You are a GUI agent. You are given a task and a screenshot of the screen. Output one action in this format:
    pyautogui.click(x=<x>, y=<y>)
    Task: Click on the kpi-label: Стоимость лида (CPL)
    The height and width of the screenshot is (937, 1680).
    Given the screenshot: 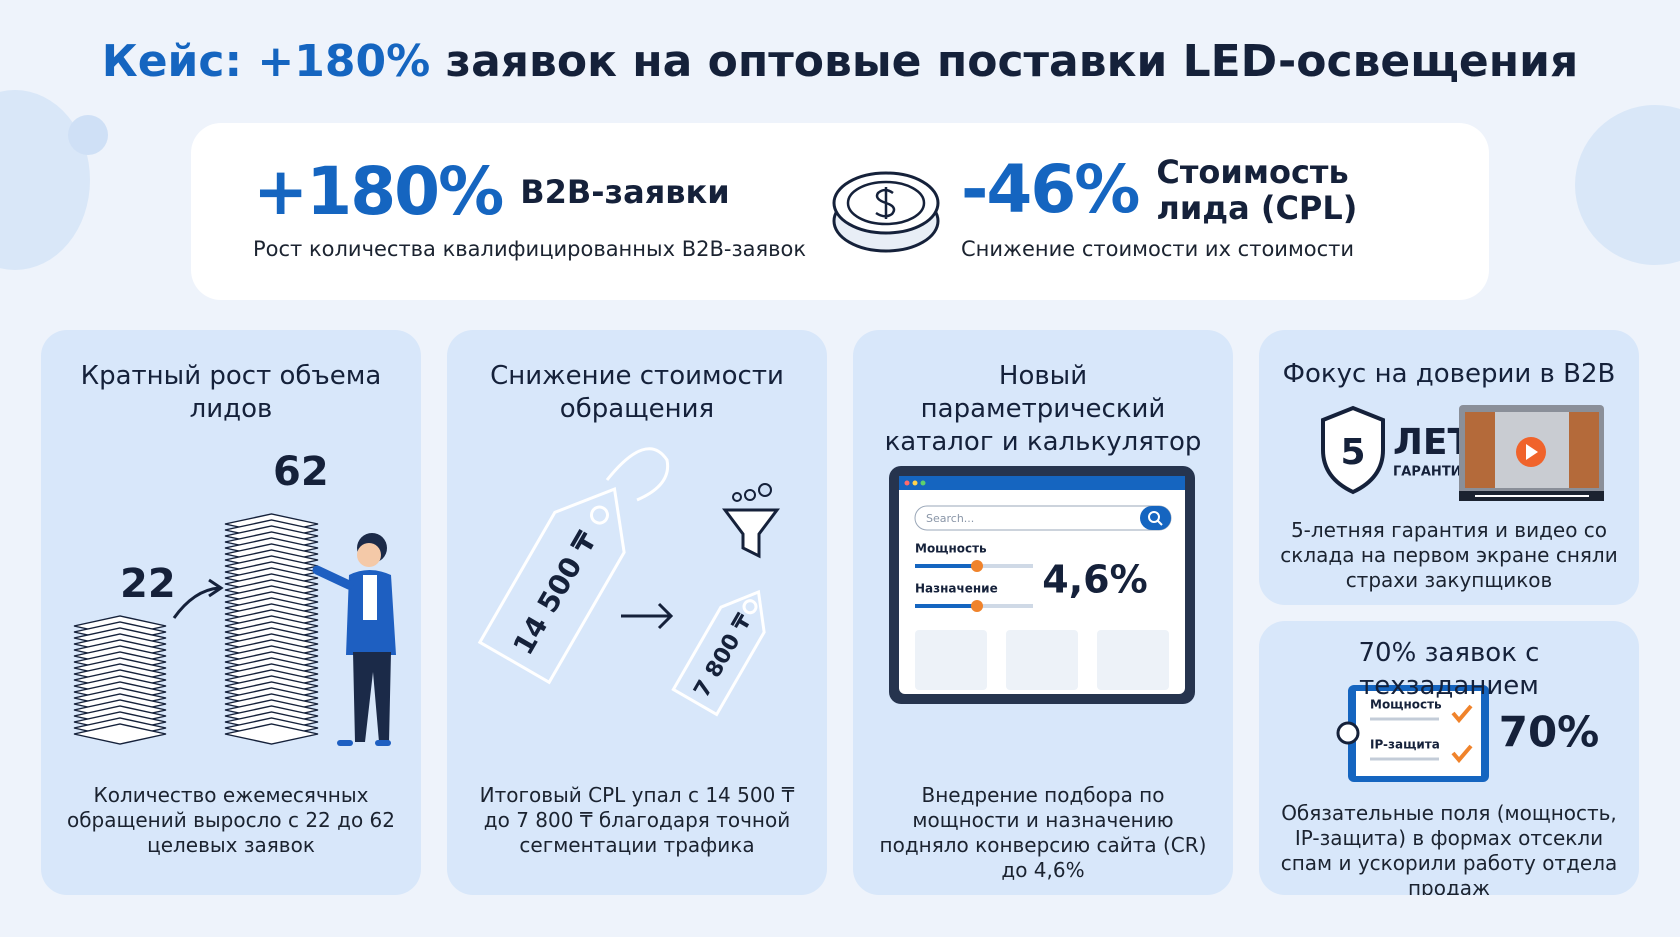 What is the action you would take?
    pyautogui.click(x=1257, y=189)
    